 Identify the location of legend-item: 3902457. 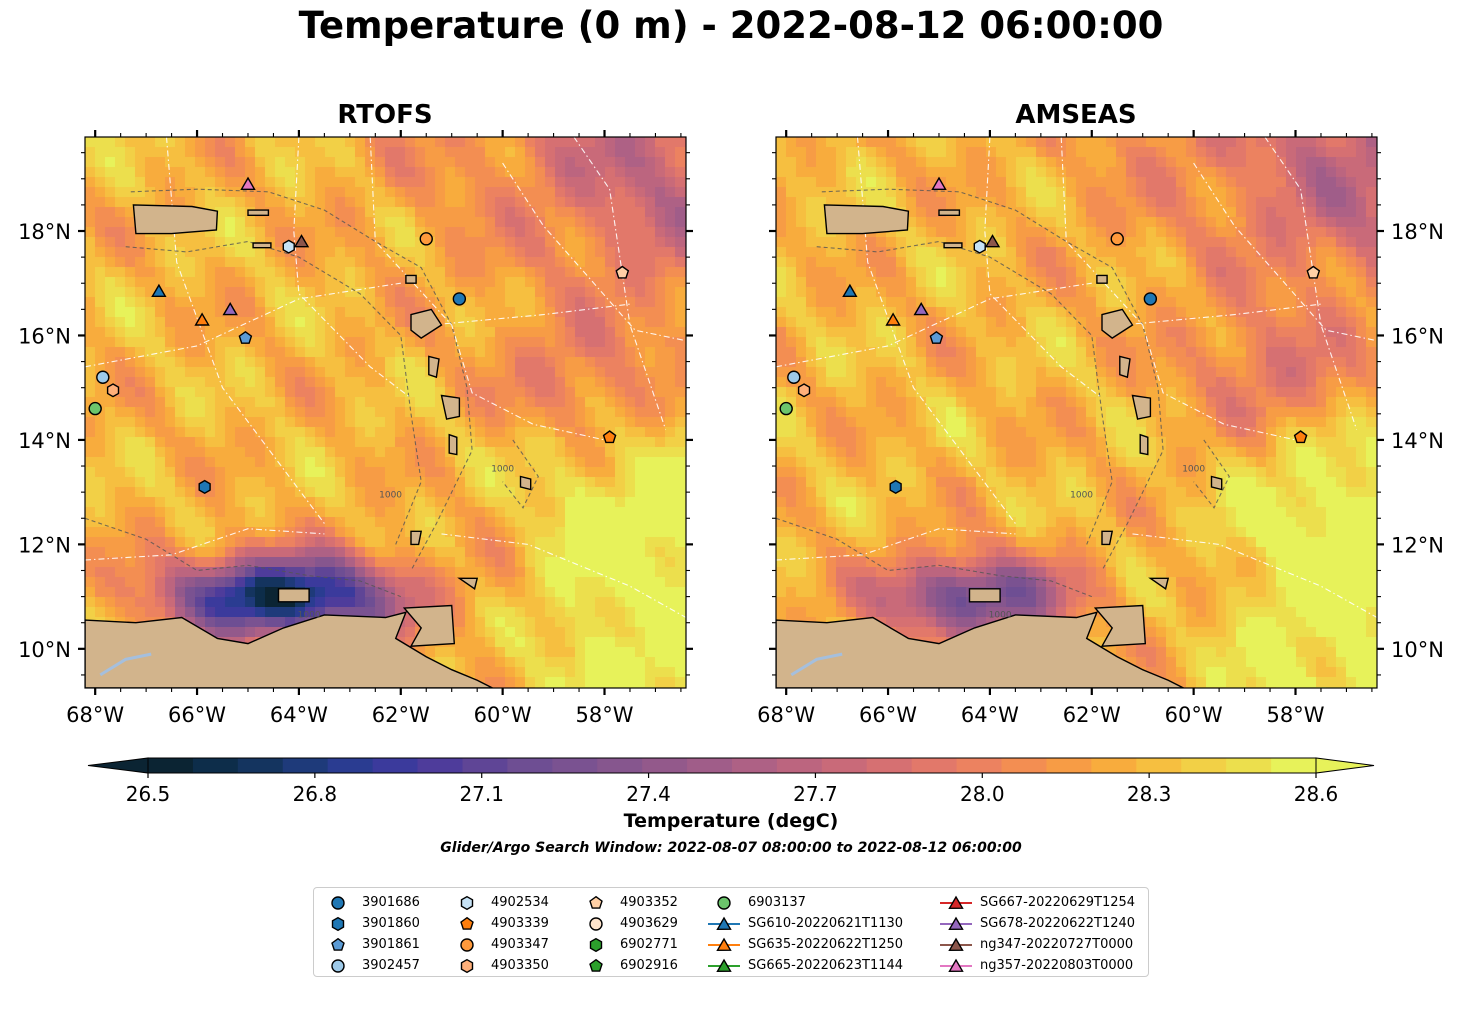
(370, 965).